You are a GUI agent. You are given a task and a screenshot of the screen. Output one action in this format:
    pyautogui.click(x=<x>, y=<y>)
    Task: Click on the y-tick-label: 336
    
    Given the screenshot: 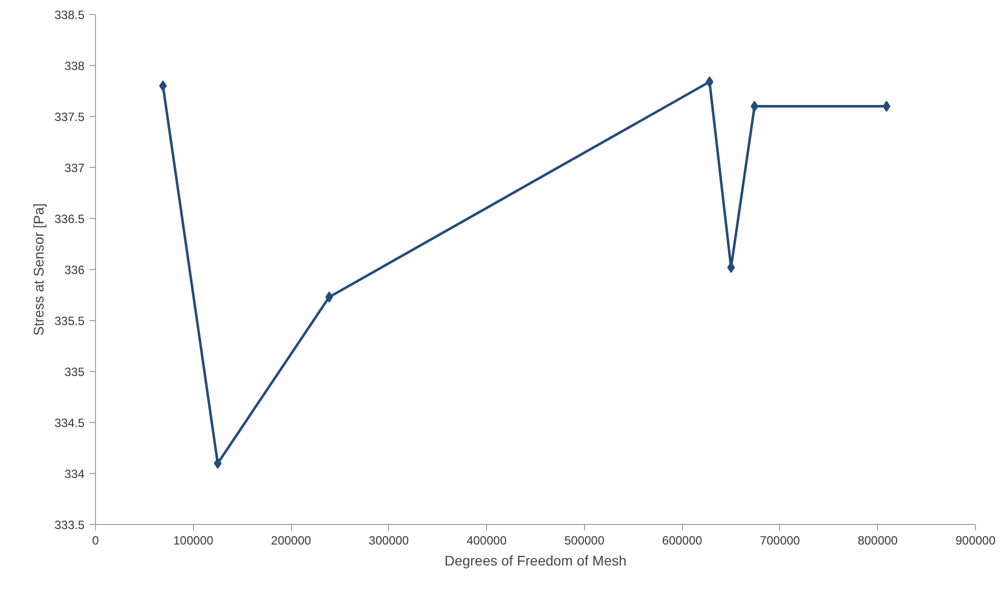 What is the action you would take?
    pyautogui.click(x=74, y=270)
    